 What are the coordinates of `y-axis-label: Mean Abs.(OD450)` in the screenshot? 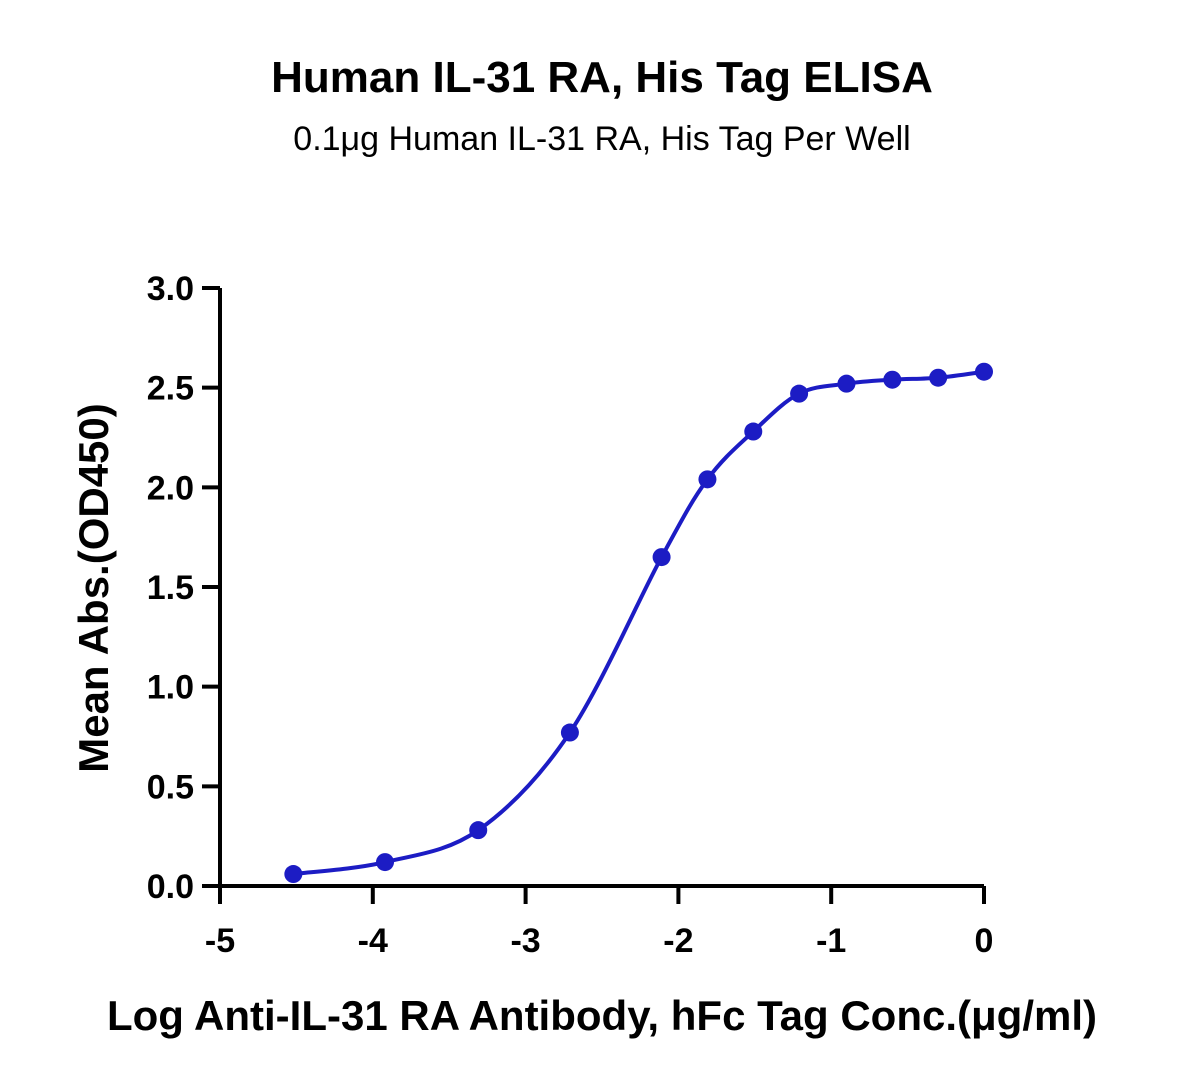 It's located at (93, 588).